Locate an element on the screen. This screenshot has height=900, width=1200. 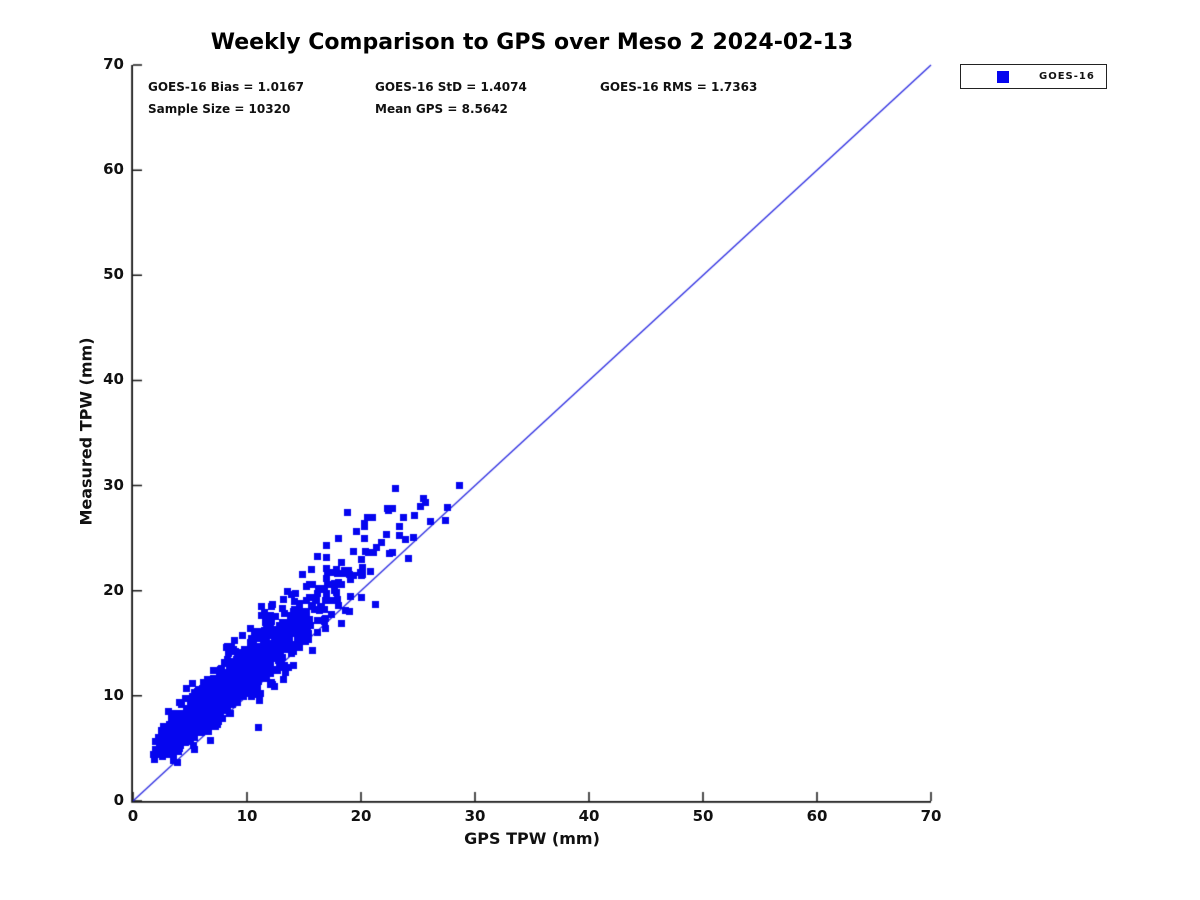
legend-box: GOES-16 is located at coordinates (1033, 76).